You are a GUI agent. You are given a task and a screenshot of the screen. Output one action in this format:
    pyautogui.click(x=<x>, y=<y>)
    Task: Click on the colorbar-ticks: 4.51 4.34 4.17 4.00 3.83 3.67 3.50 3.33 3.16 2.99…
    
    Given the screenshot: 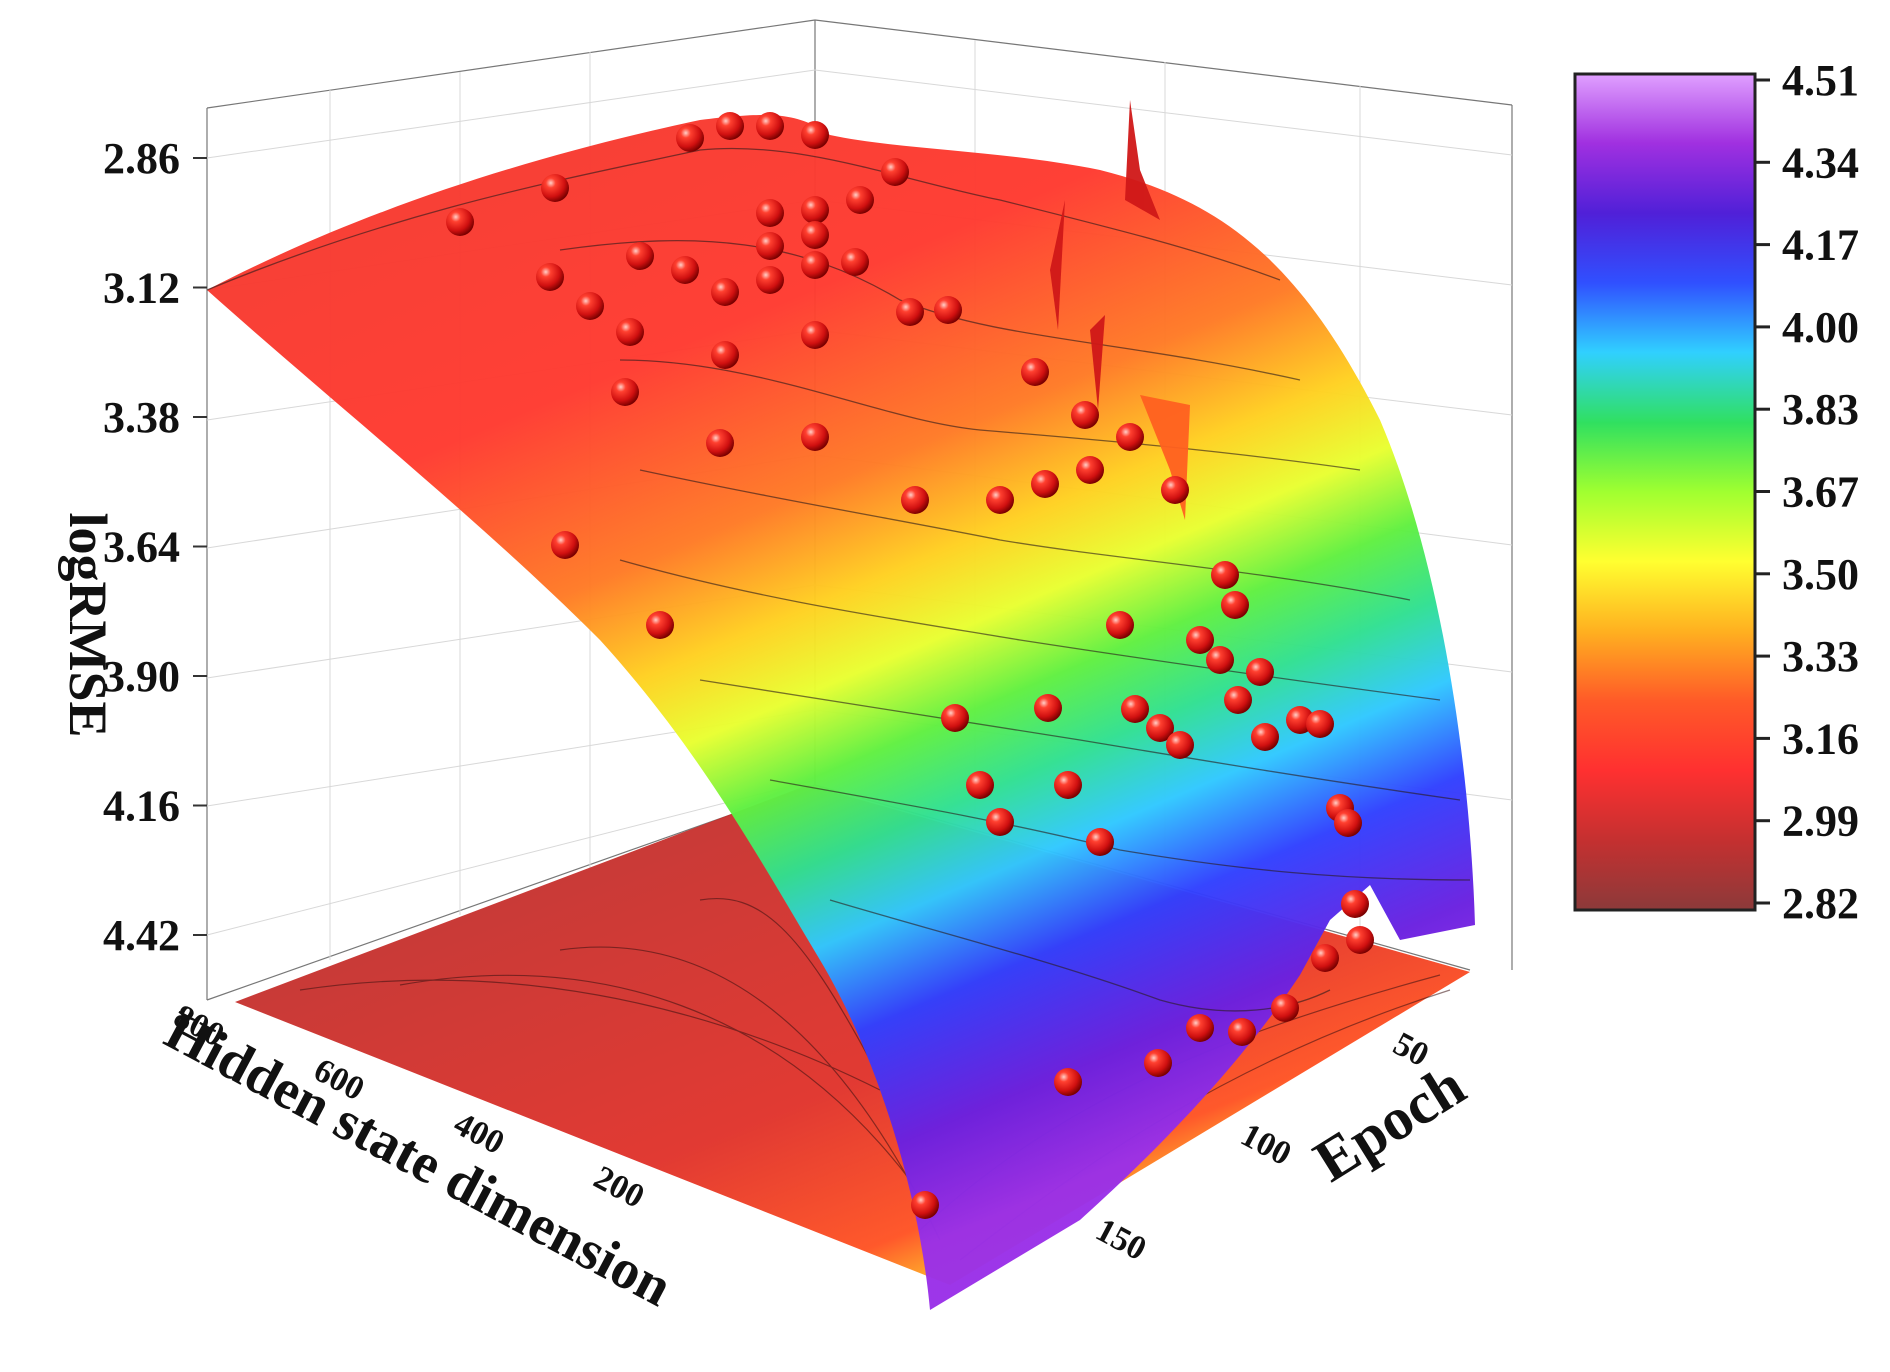 What is the action you would take?
    pyautogui.click(x=1807, y=492)
    